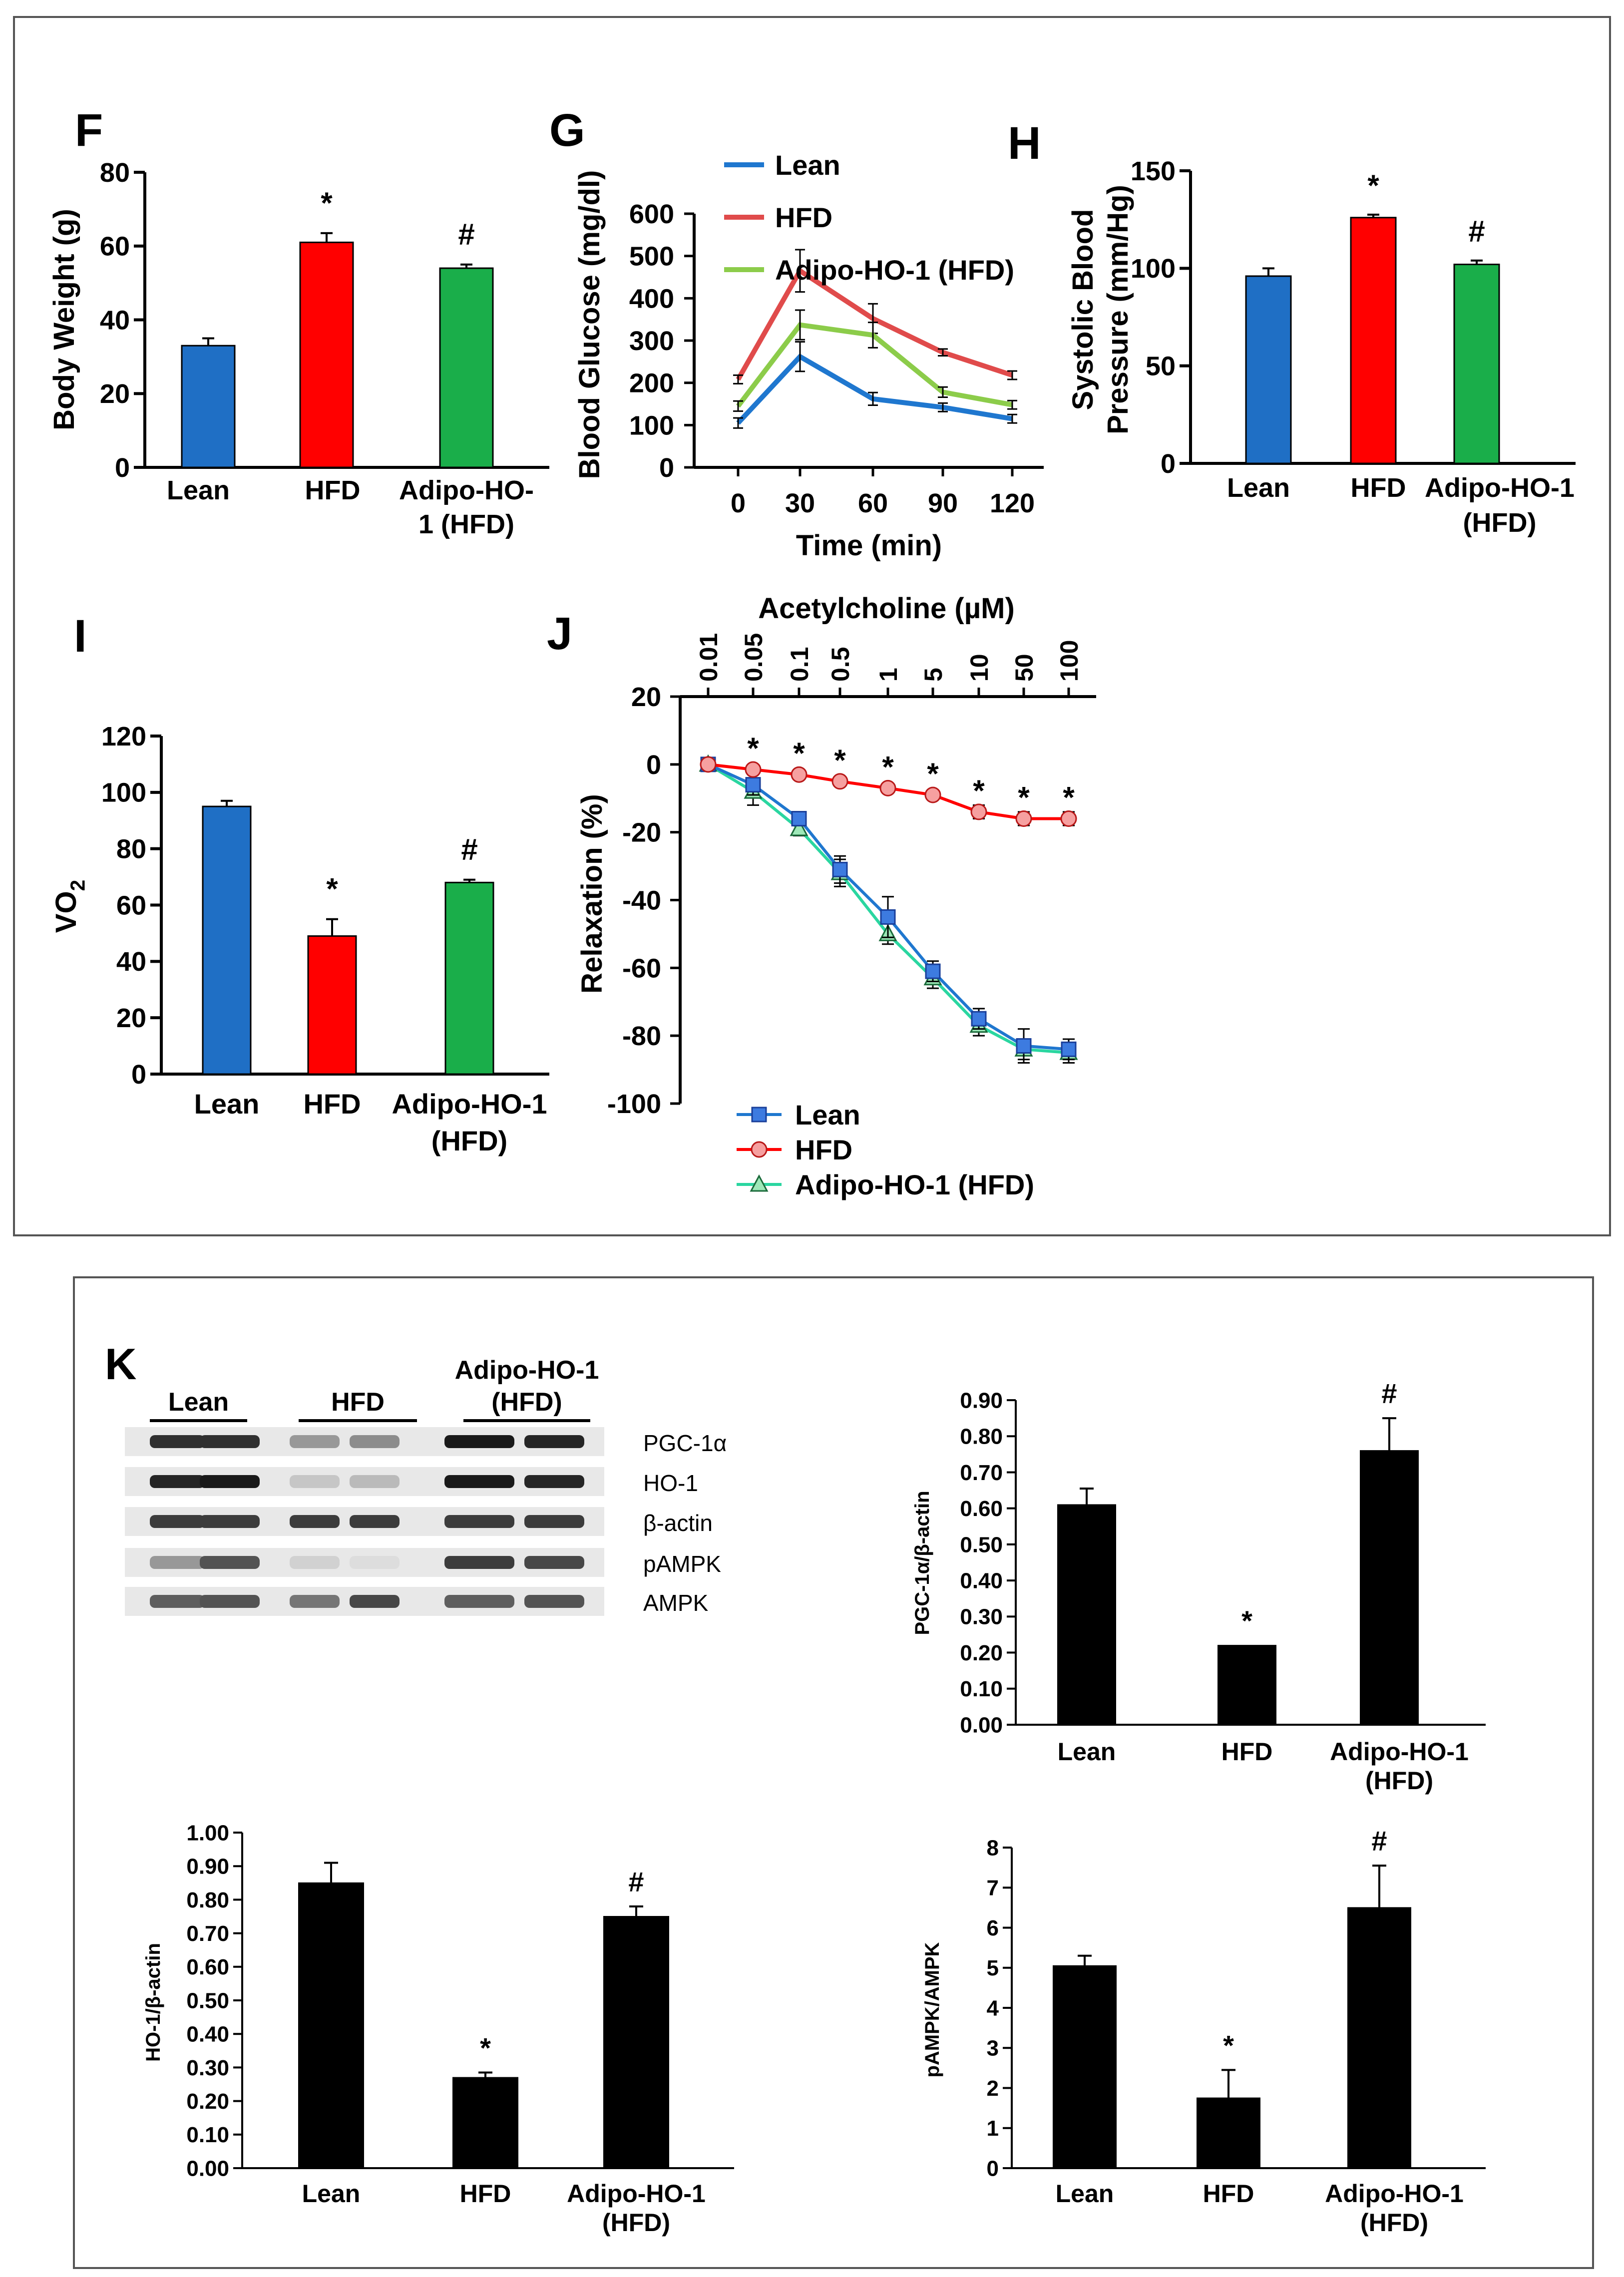  What do you see at coordinates (115, 320) in the screenshot?
I see `y-tick-label: 40` at bounding box center [115, 320].